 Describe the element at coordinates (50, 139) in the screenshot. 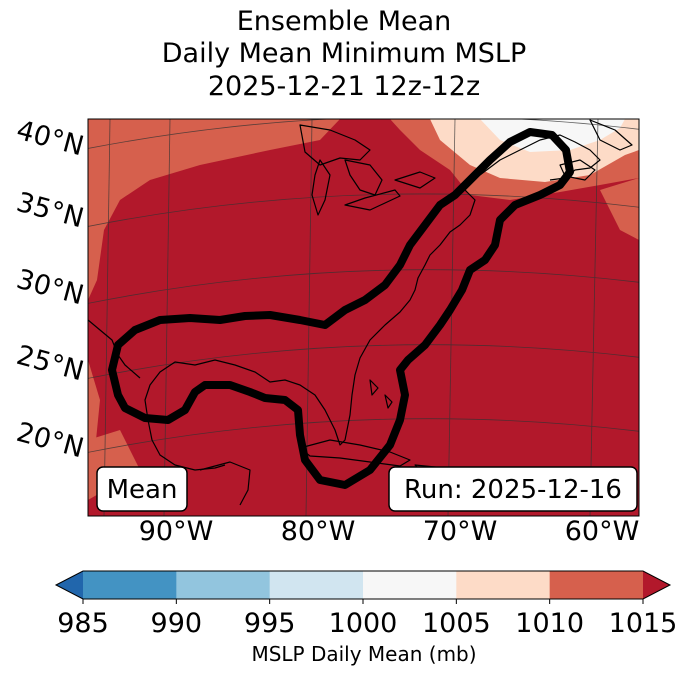

I see `lat-label-40: 40°N` at that location.